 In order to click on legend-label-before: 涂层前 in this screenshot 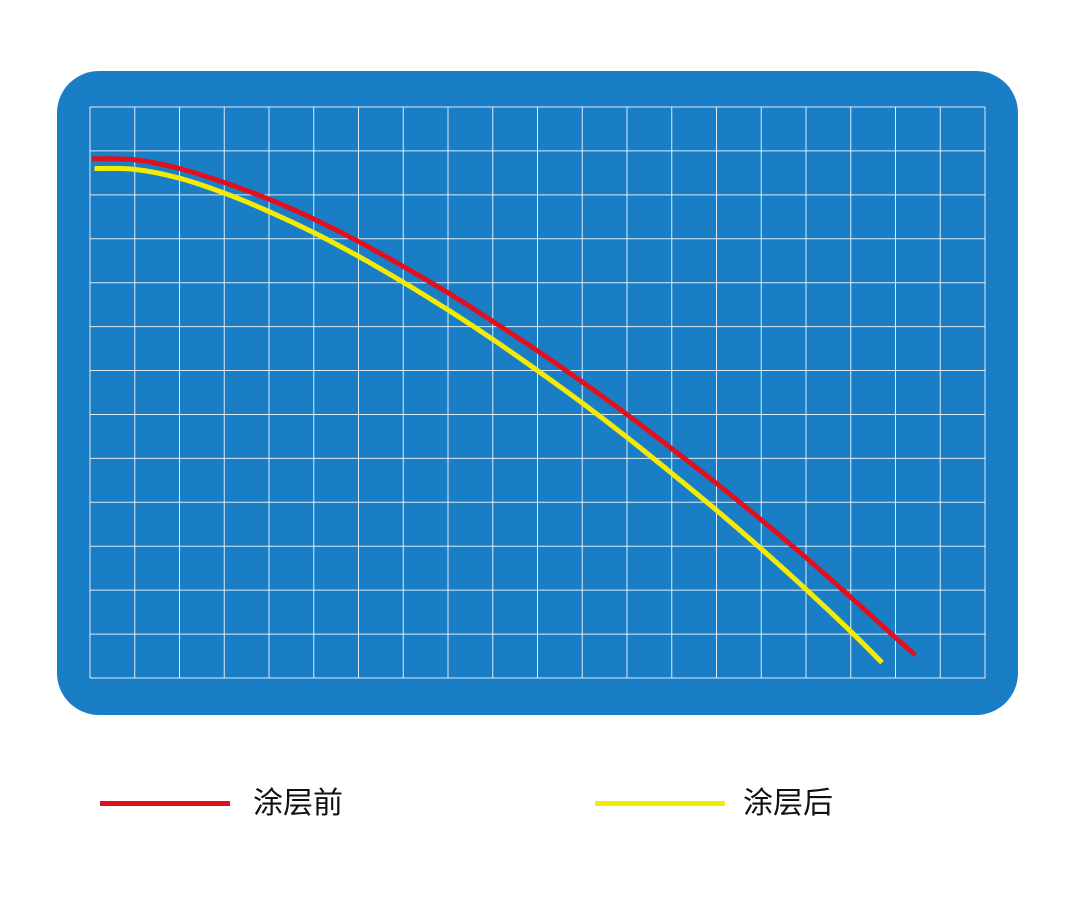, I will do `click(298, 803)`.